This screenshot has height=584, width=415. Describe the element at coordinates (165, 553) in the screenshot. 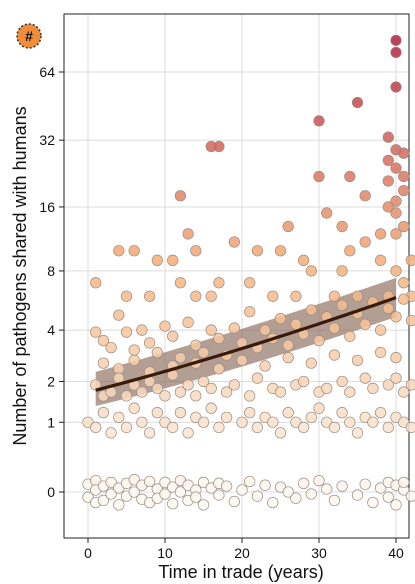

I see `x-tick-label: 10` at that location.